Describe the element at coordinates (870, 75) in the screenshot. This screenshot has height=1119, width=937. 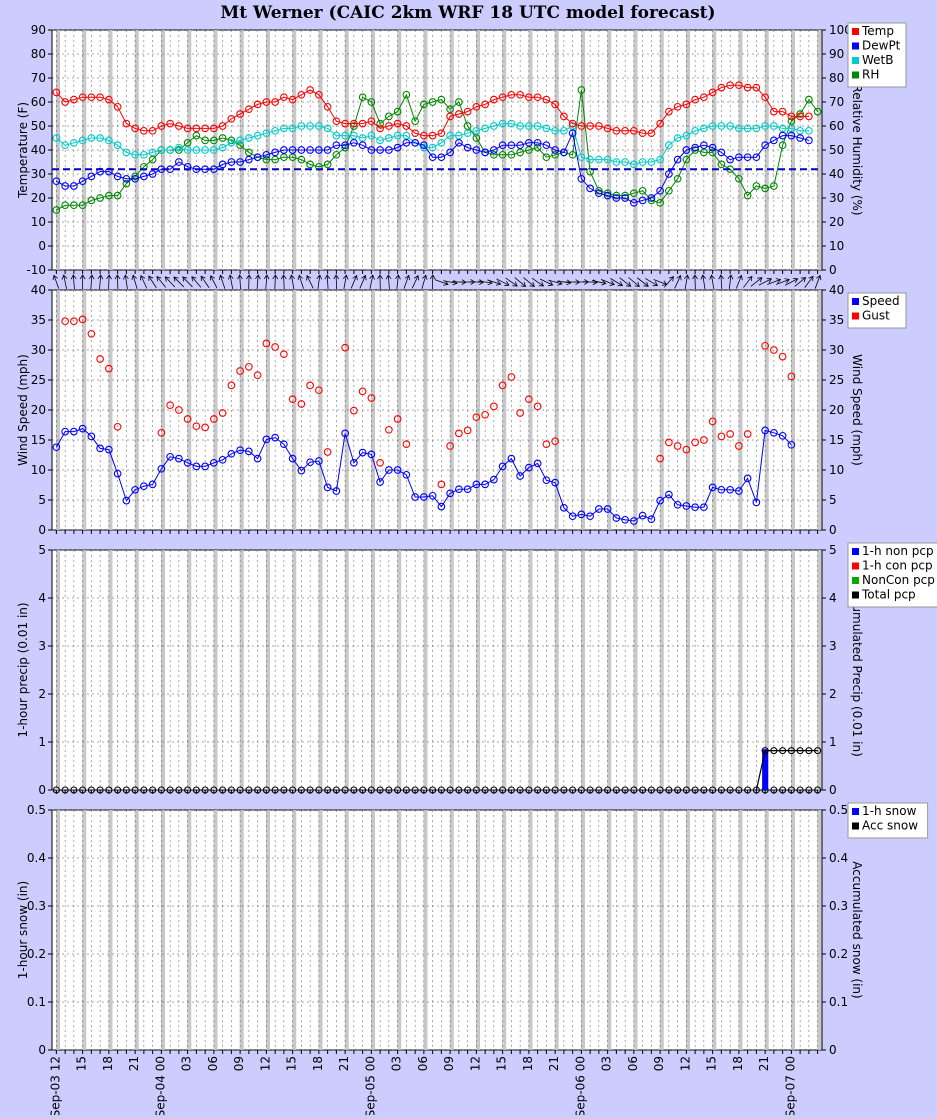
I see `legend-item: RH` at that location.